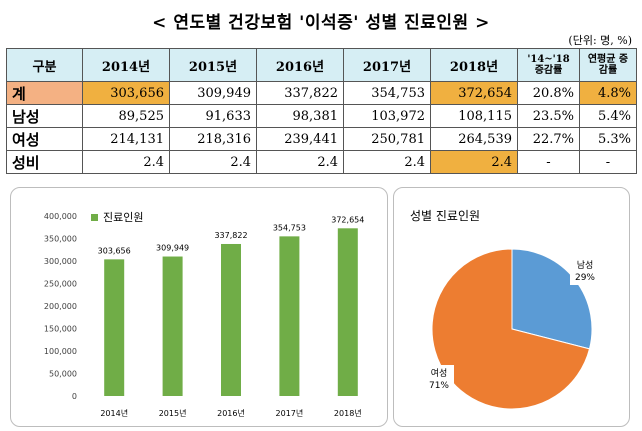  What do you see at coordinates (114, 250) in the screenshot?
I see `data-label: 303,656` at bounding box center [114, 250].